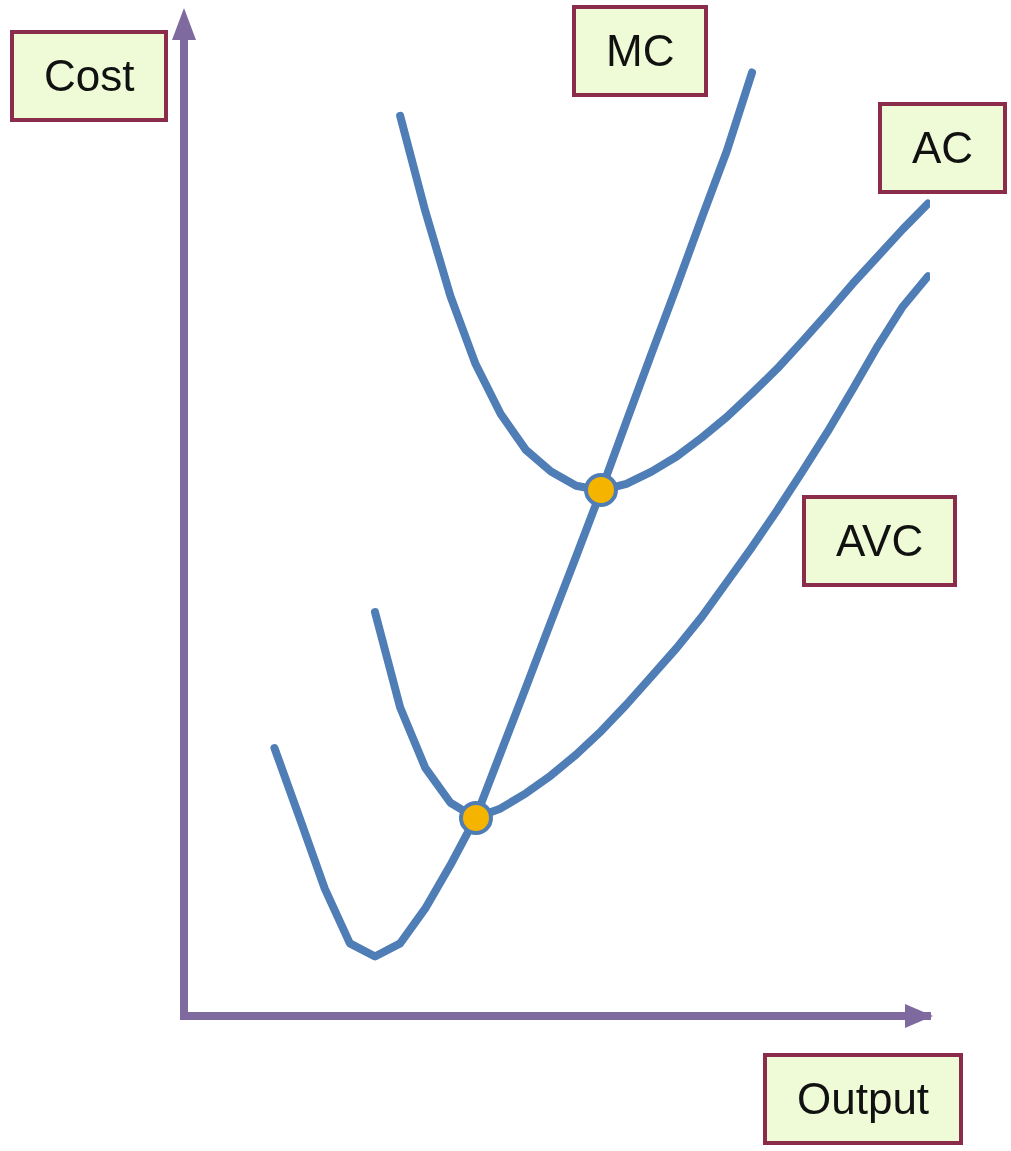 The width and height of the screenshot is (1011, 1151). I want to click on y-axis-title: Cost, so click(89, 76).